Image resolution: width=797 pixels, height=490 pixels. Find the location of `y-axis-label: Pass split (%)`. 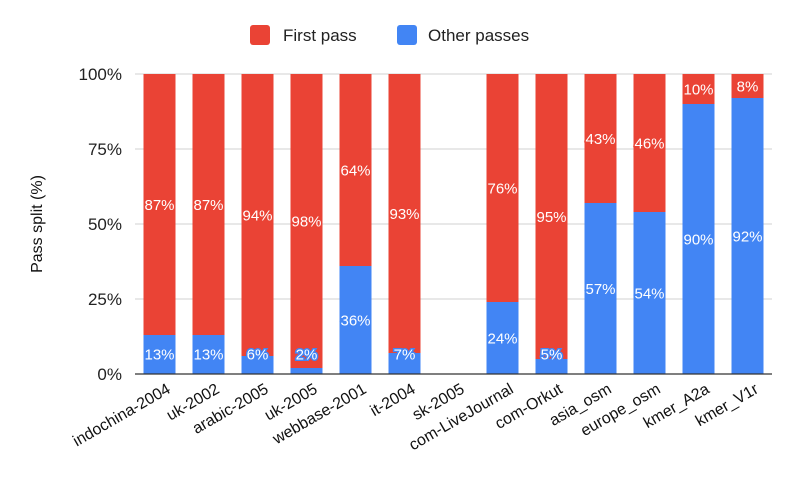

y-axis-label: Pass split (%) is located at coordinates (37, 224).